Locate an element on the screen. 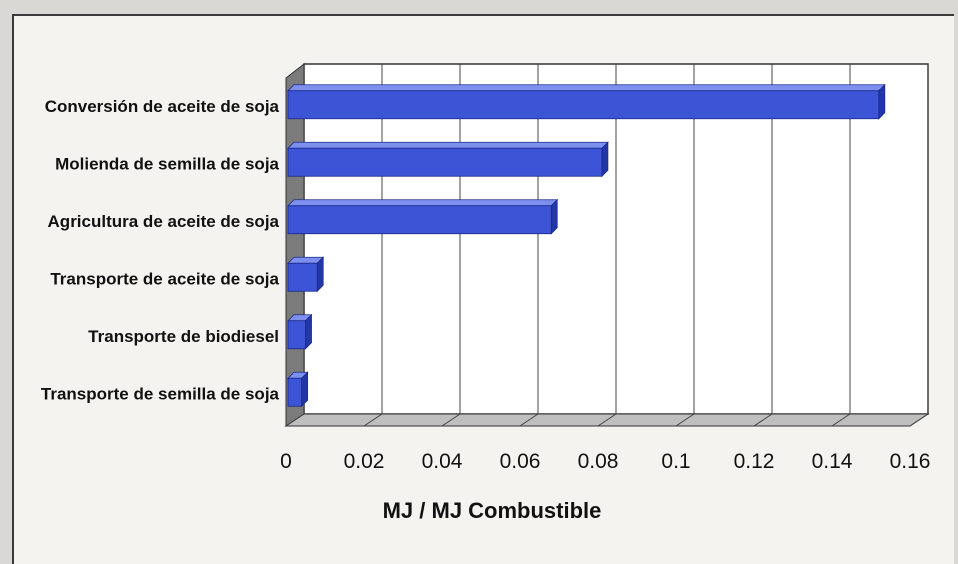  category-label: Transporte de biodiesel is located at coordinates (183, 336).